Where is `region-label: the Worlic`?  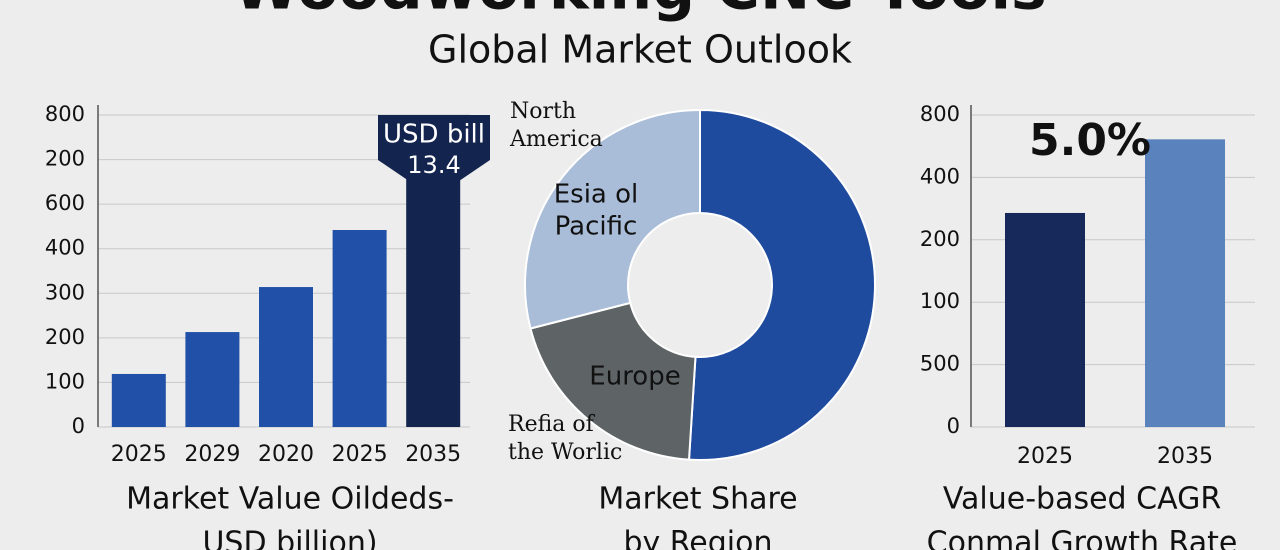 region-label: the Worlic is located at coordinates (565, 452).